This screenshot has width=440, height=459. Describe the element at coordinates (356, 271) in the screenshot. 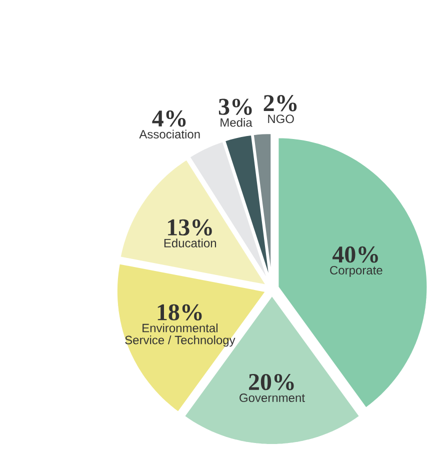

I see `slice-label: Corporate` at that location.